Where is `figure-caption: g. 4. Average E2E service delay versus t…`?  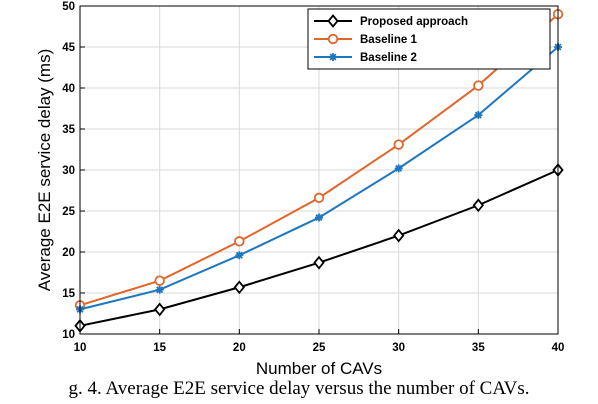
figure-caption: g. 4. Average E2E service delay versus t… is located at coordinates (299, 388).